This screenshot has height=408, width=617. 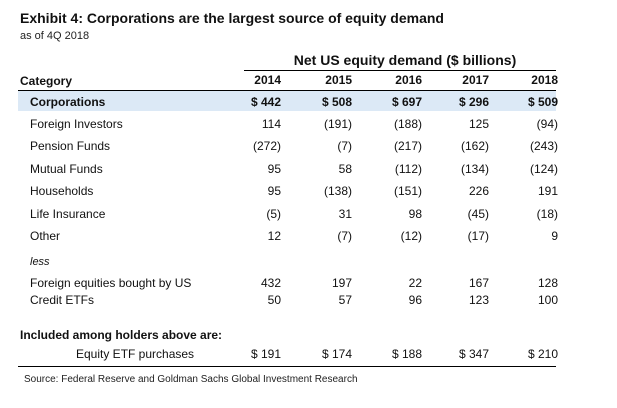 What do you see at coordinates (46, 81) in the screenshot?
I see `category-column-header: Category` at bounding box center [46, 81].